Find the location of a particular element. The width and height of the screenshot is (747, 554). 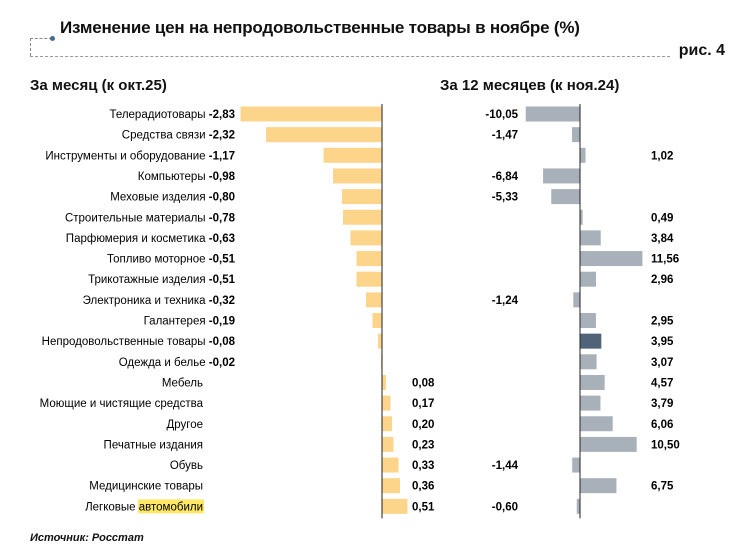

monthly-value-label: 0,33 is located at coordinates (423, 466).